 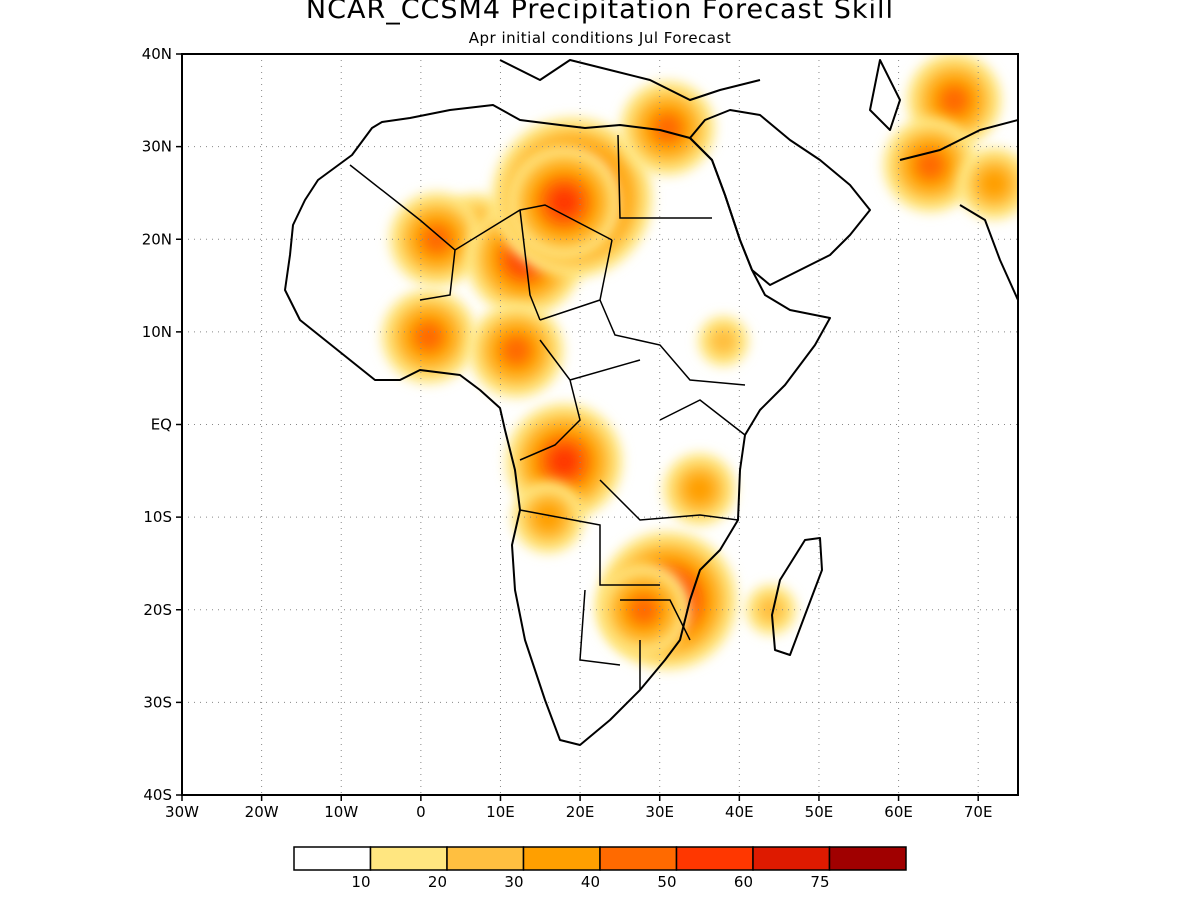 I want to click on lon-tick-label: 20E, so click(x=580, y=812).